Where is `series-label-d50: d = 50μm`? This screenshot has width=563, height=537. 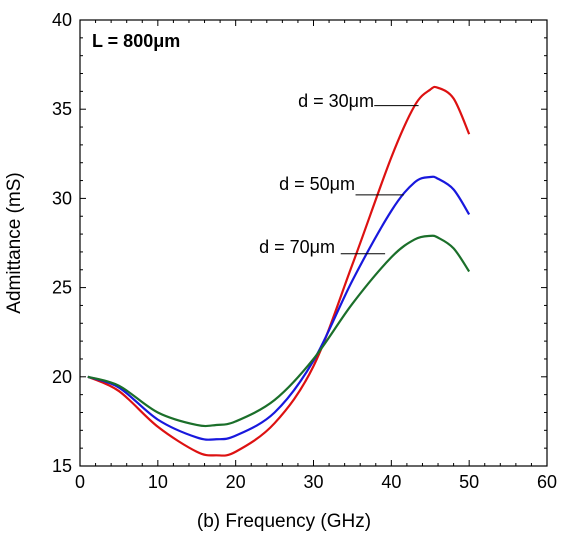 series-label-d50: d = 50μm is located at coordinates (317, 184).